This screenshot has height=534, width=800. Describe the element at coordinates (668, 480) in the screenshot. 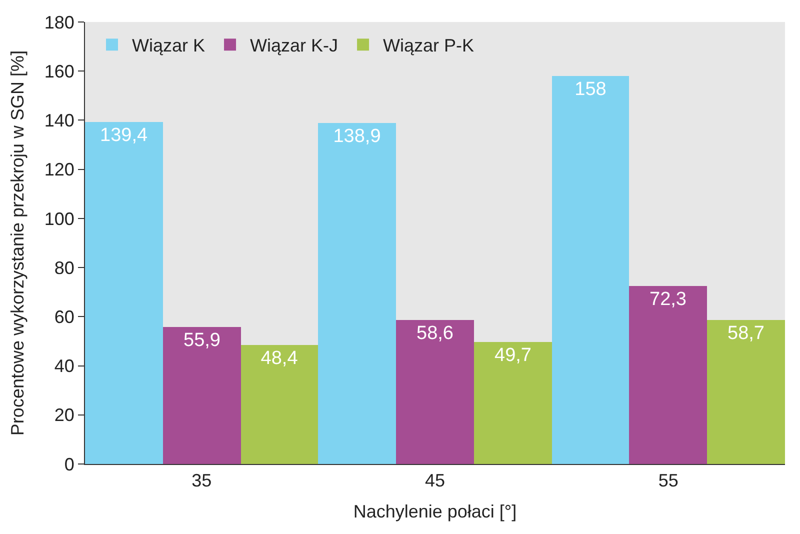

I see `x-tick-label: 55` at that location.